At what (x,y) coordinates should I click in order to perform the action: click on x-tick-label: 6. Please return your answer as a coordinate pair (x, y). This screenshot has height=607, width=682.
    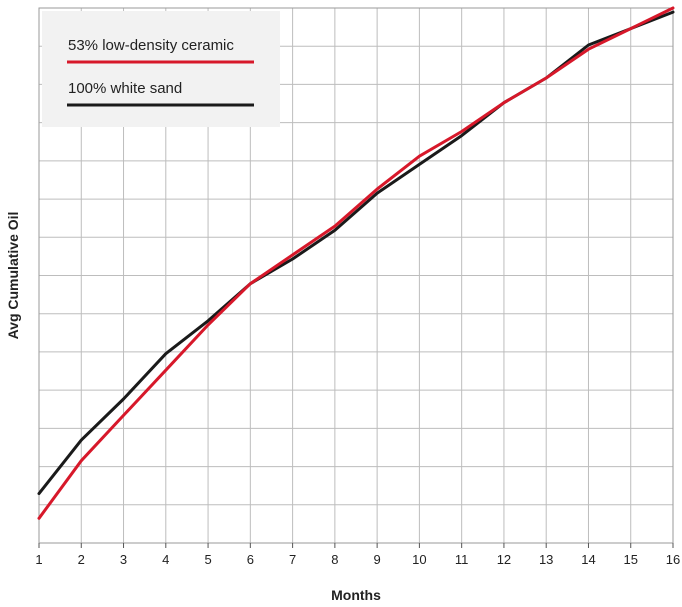
    Looking at the image, I should click on (250, 559).